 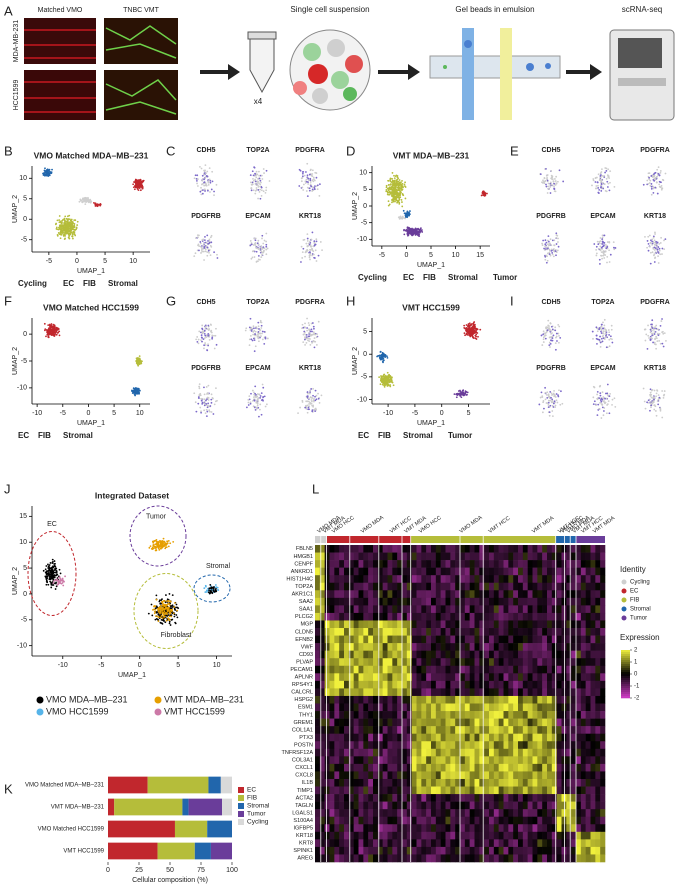 What do you see at coordinates (365, 206) in the screenshot?
I see `y-tick-label: 0` at bounding box center [365, 206].